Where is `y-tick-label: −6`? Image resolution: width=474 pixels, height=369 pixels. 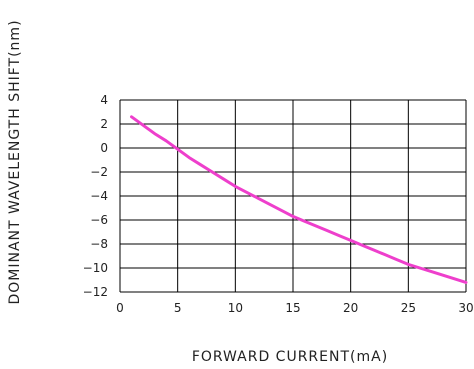 y-tick-label: −6 is located at coordinates (99, 220).